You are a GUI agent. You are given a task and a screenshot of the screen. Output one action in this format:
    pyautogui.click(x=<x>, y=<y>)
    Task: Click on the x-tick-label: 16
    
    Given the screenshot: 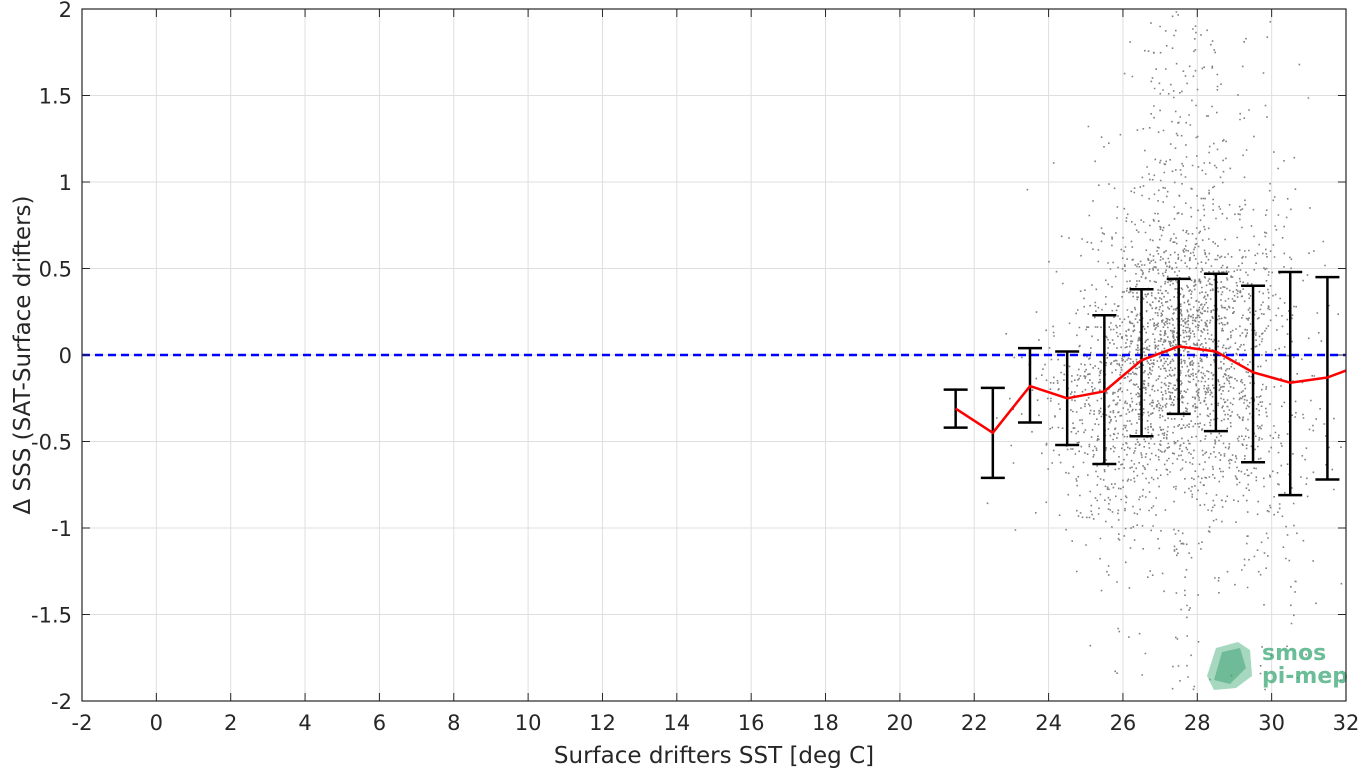 What is the action you would take?
    pyautogui.click(x=751, y=723)
    